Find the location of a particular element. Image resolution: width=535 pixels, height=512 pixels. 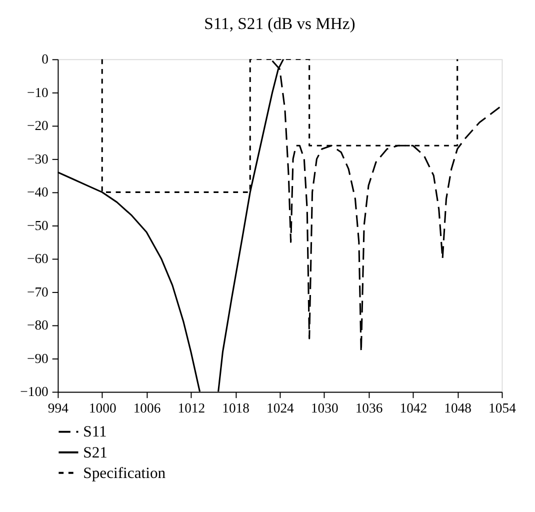

y-tick-label: −30 is located at coordinates (37, 158).